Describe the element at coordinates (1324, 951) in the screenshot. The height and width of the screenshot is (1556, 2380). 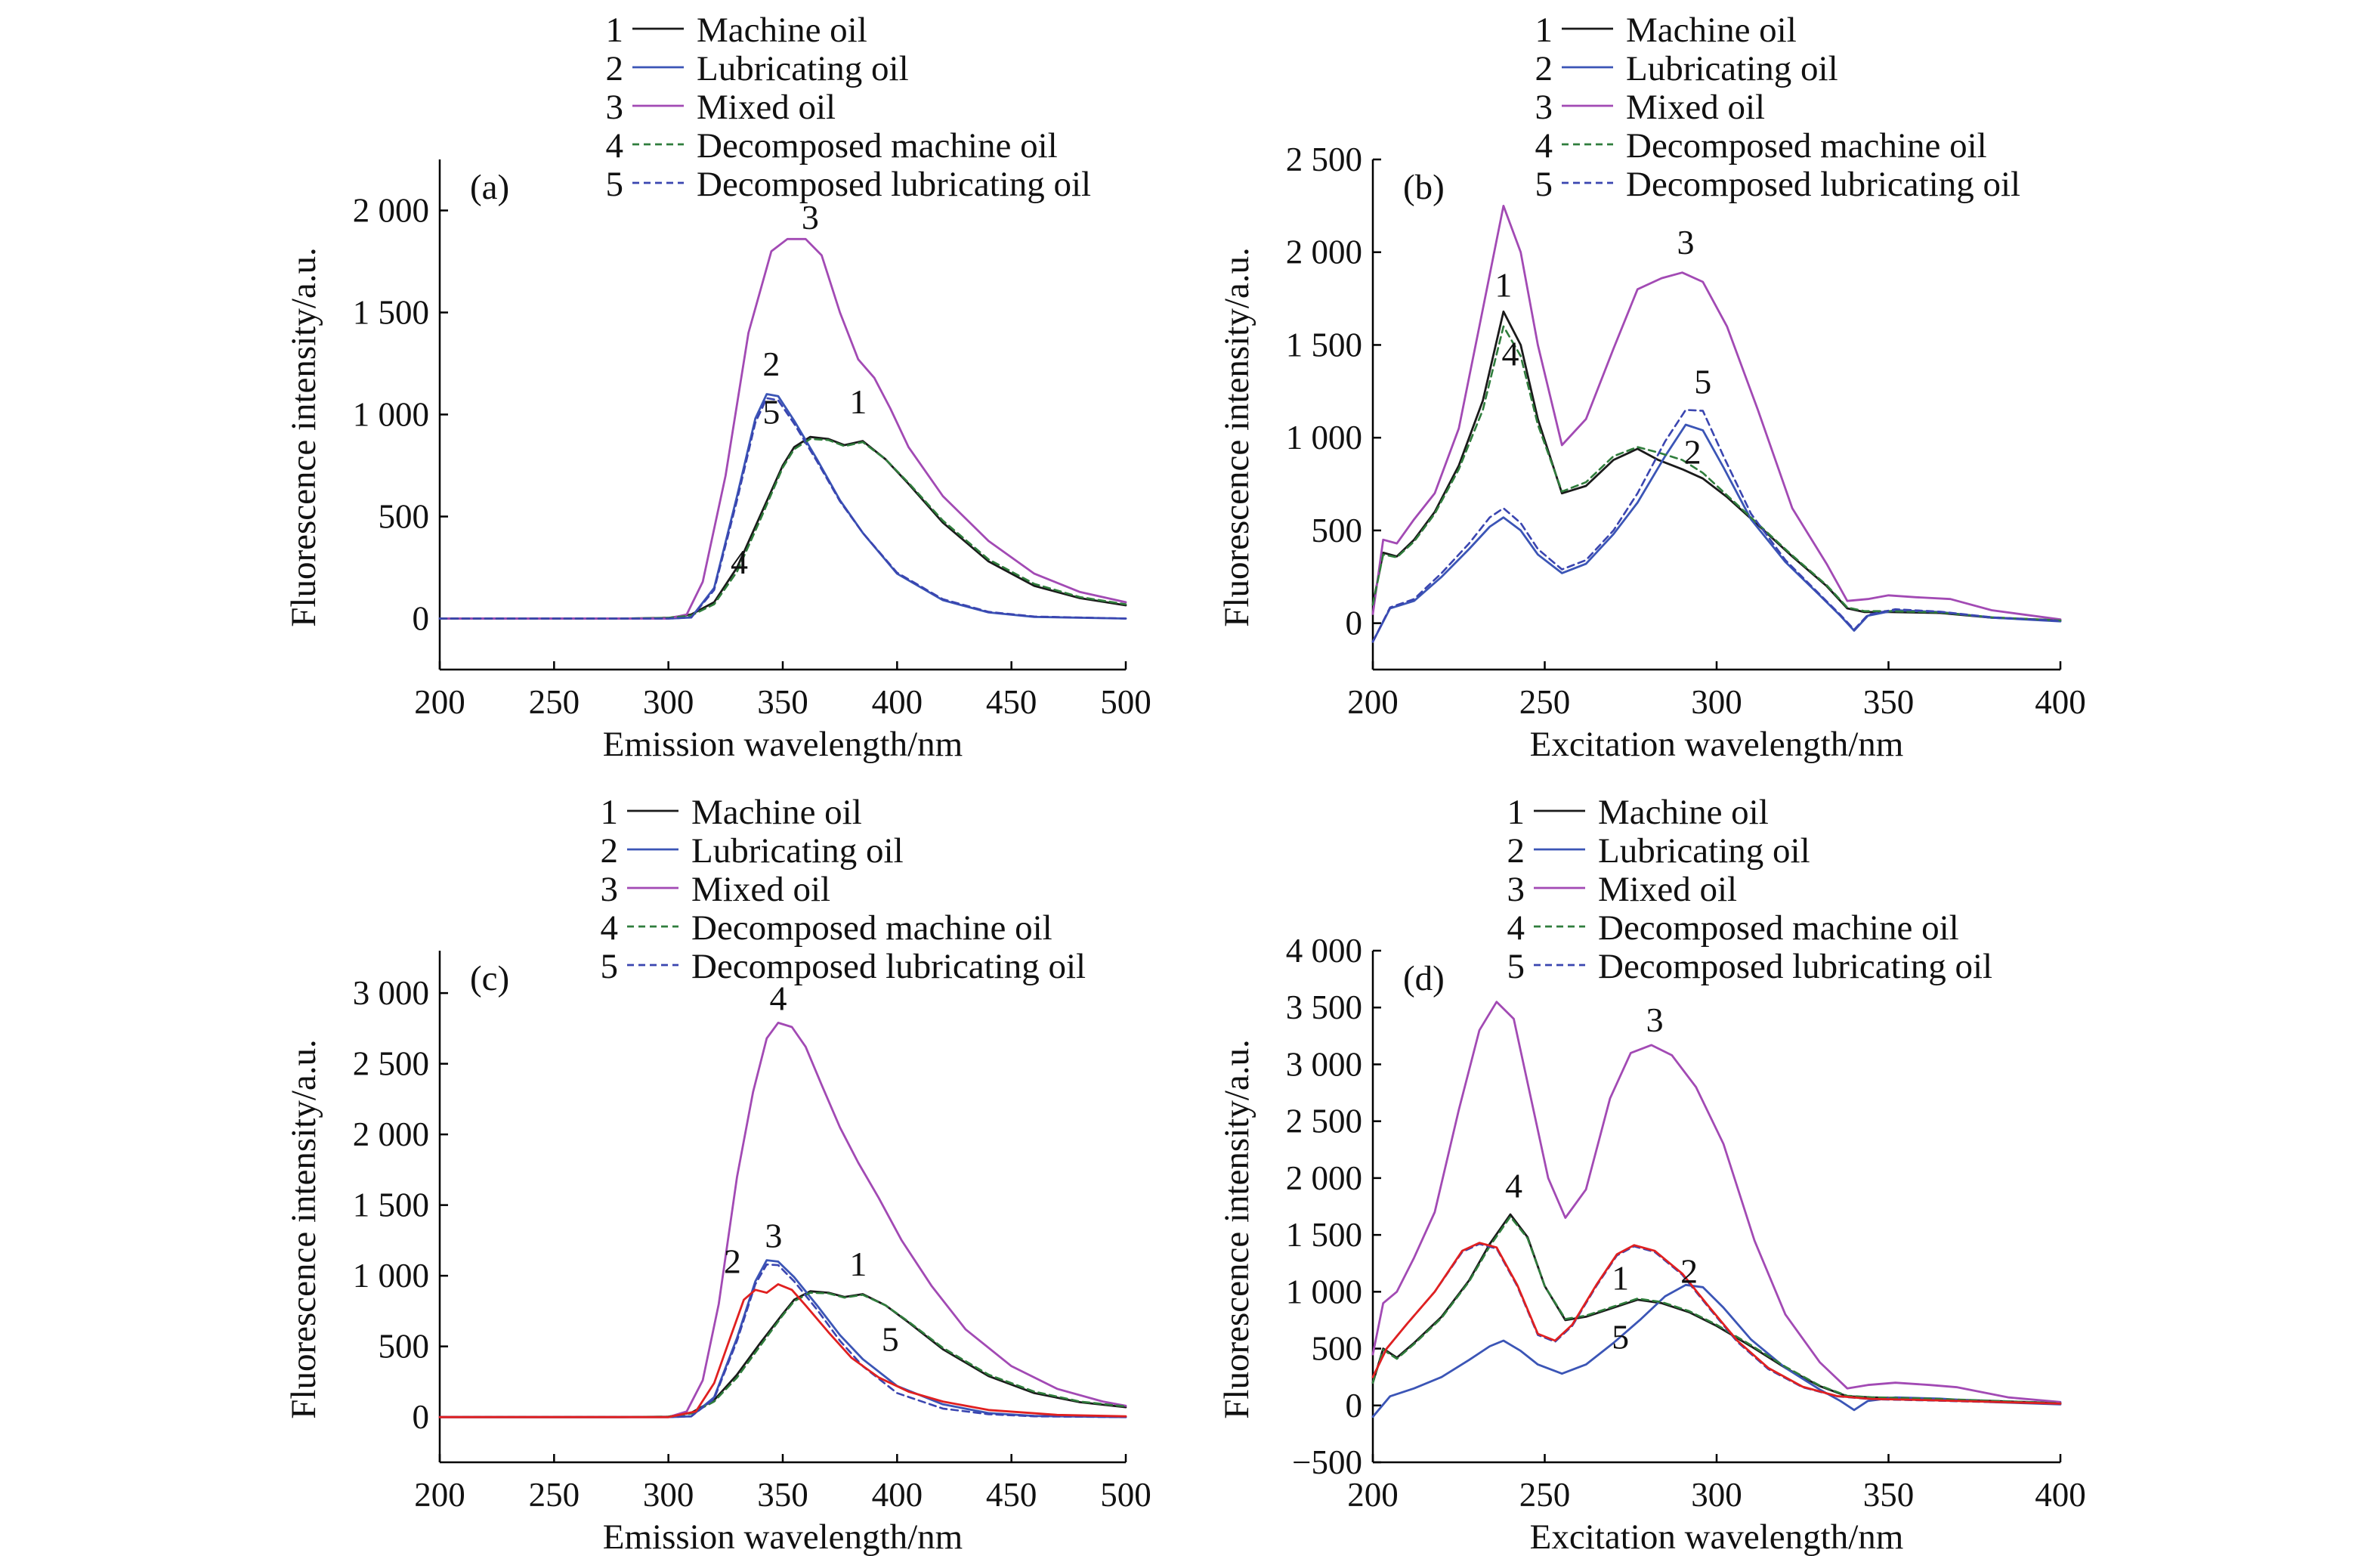
I see `y-tick-label: 4 000` at that location.